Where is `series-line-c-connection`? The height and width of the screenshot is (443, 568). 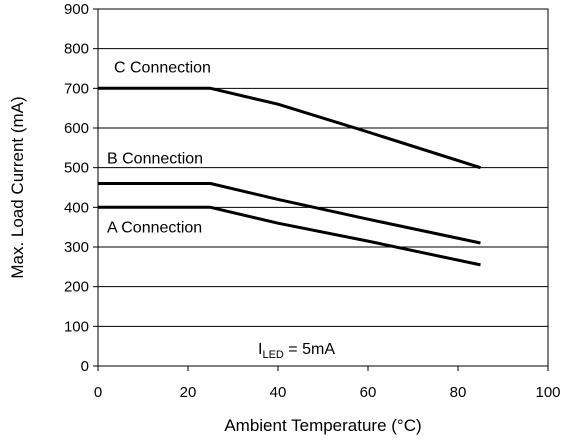
series-line-c-connection is located at coordinates (289, 128).